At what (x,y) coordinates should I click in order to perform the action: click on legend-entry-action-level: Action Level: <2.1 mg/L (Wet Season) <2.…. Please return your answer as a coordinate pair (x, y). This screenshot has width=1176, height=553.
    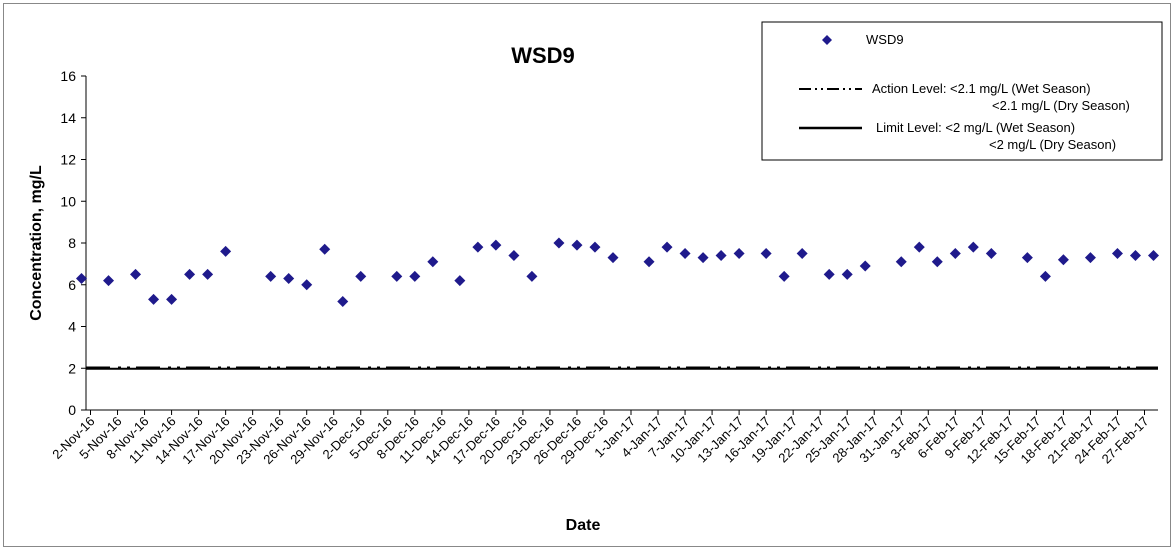
    Looking at the image, I should click on (964, 97).